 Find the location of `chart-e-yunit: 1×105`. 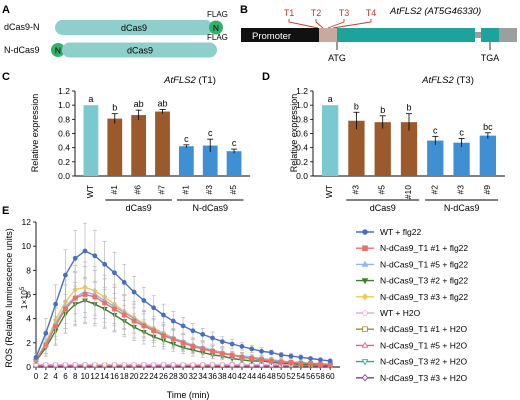

chart-e-yunit: 1×105 is located at coordinates (24, 297).